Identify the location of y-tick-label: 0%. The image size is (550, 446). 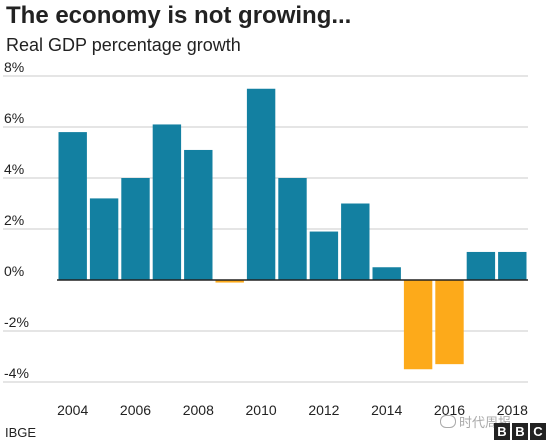
(14, 271).